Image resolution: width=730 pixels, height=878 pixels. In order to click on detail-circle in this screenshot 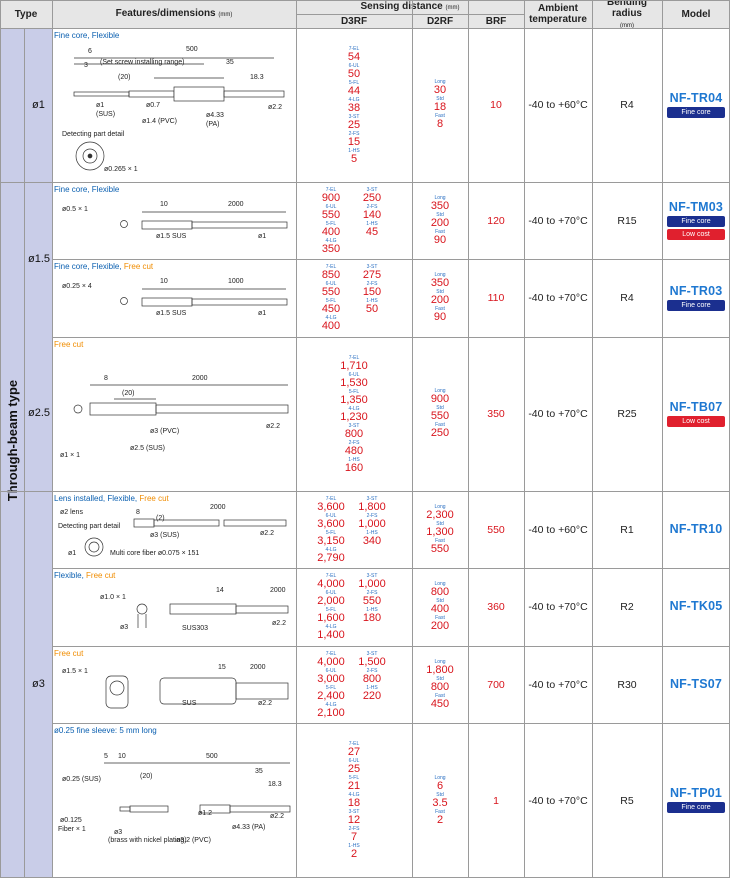, I will do `click(90, 156)`.